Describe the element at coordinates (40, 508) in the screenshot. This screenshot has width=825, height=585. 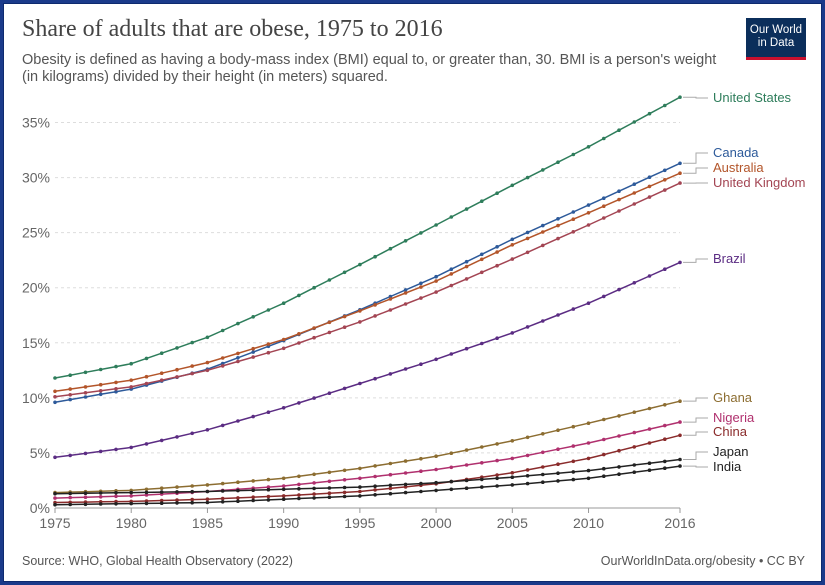
I see `y-tick-label: 0%` at that location.